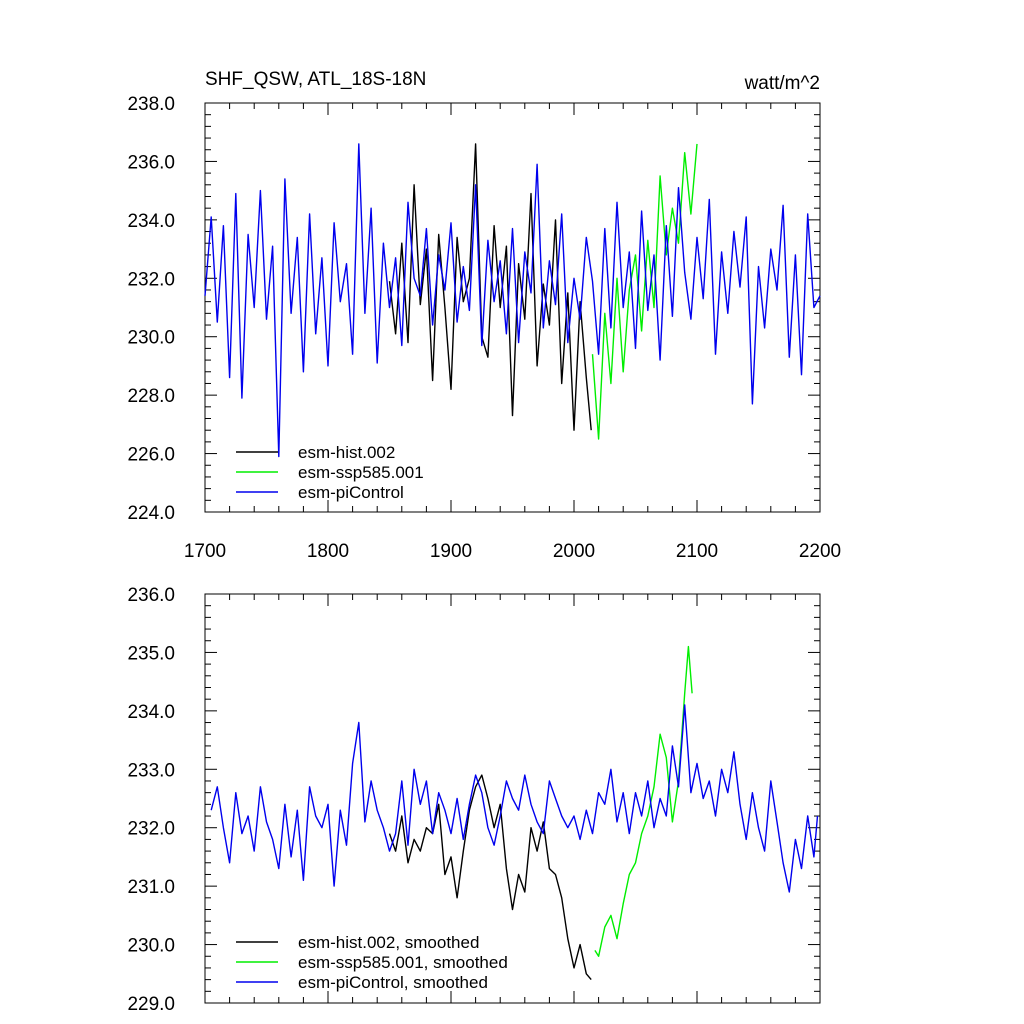 The width and height of the screenshot is (1024, 1024). Describe the element at coordinates (151, 595) in the screenshot. I see `p1-y-tick-label: 236.0` at that location.